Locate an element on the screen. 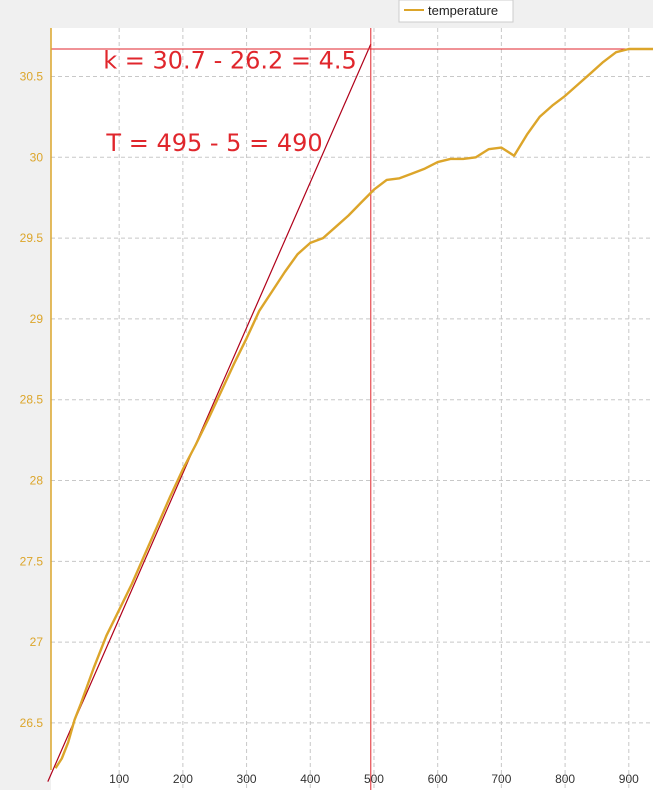 This screenshot has width=653, height=790. y-tick-label: 27 is located at coordinates (37, 642).